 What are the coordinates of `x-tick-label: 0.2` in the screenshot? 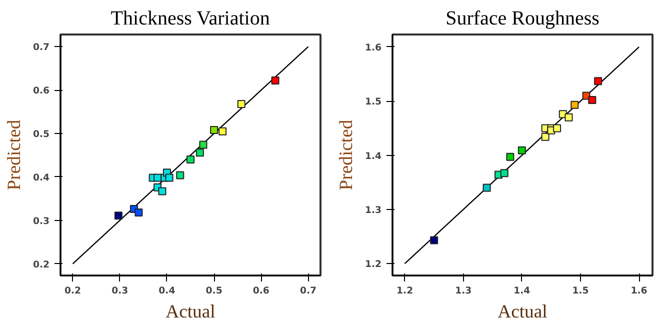 It's located at (73, 291).